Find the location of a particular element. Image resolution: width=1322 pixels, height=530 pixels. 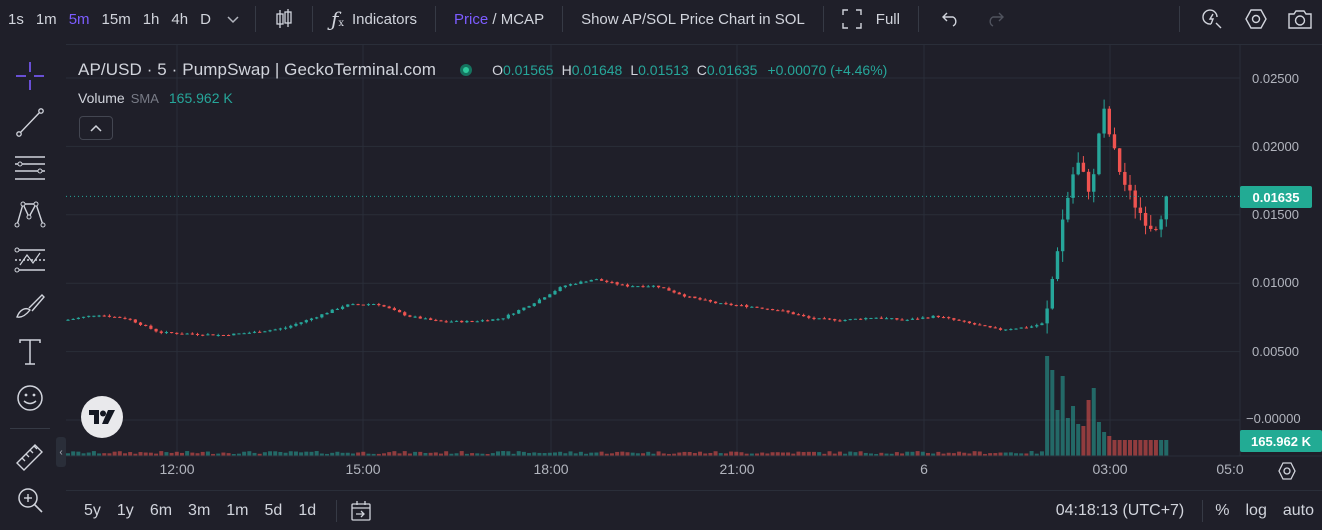

tradingview-logo is located at coordinates (102, 417).